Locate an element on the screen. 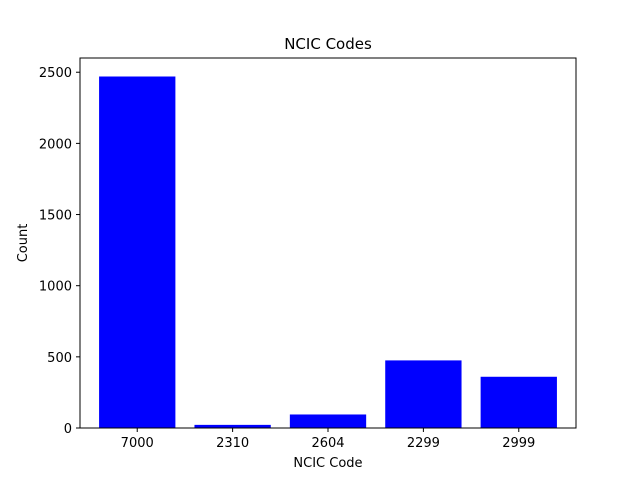  y-tick-label: 500 is located at coordinates (59, 358).